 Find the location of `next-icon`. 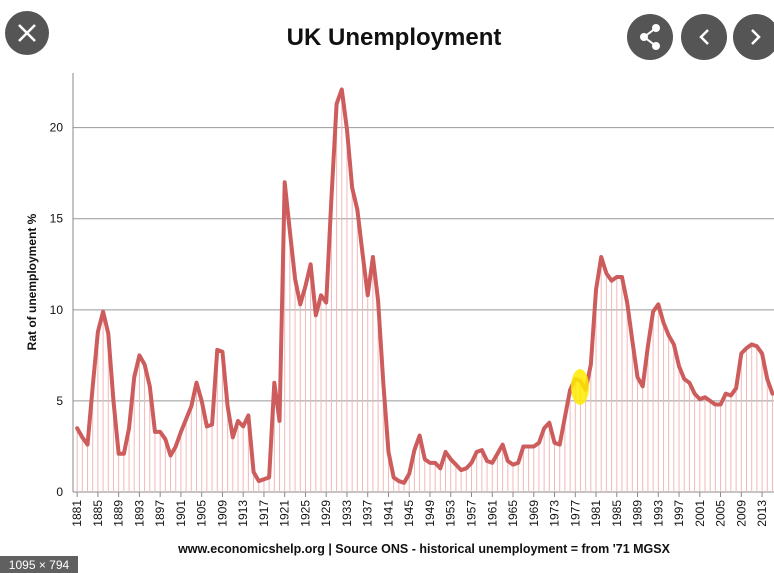

next-icon is located at coordinates (756, 37).